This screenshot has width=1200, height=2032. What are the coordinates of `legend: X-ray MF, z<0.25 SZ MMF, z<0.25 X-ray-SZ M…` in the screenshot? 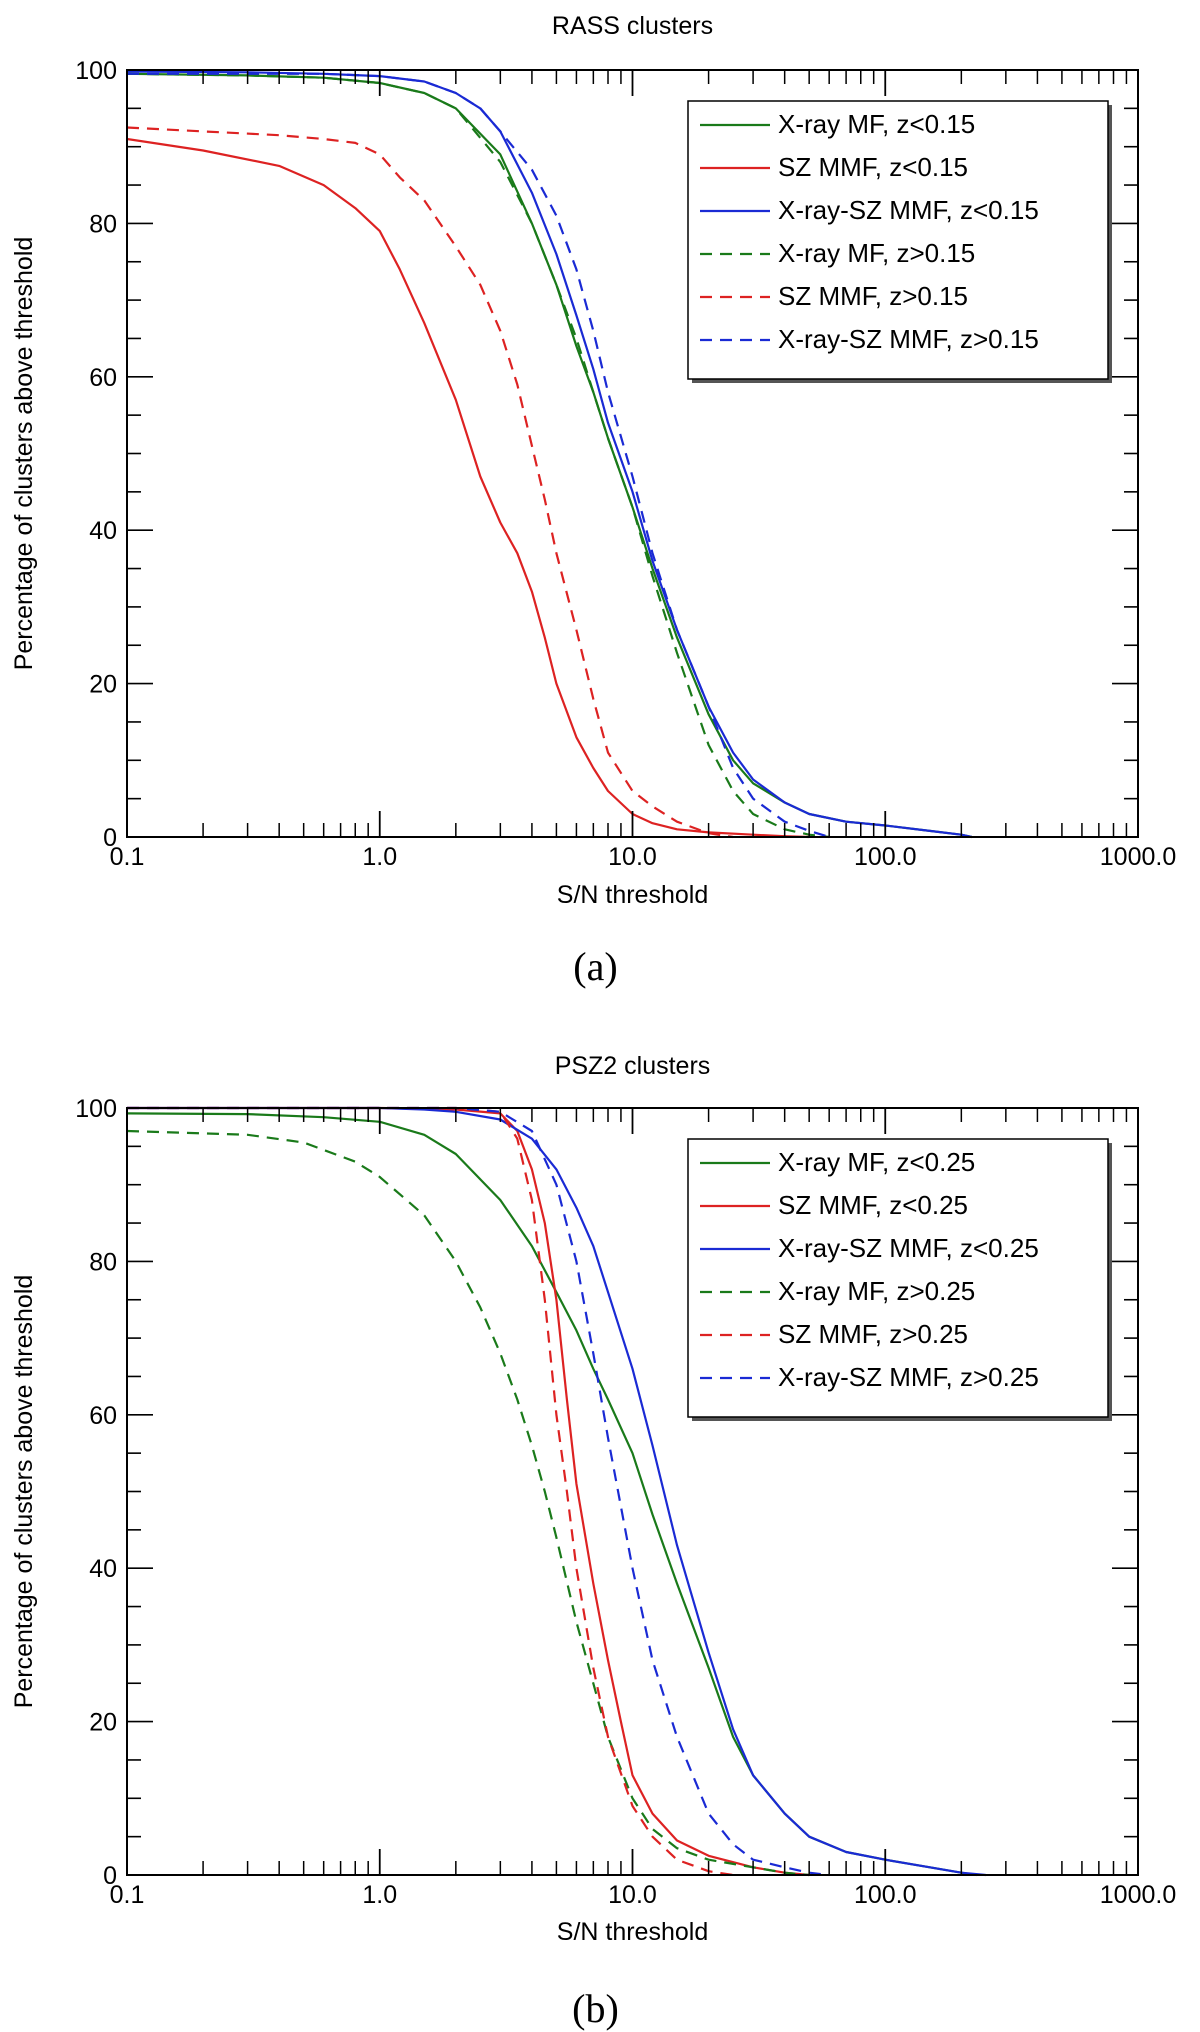 It's located at (899, 1279).